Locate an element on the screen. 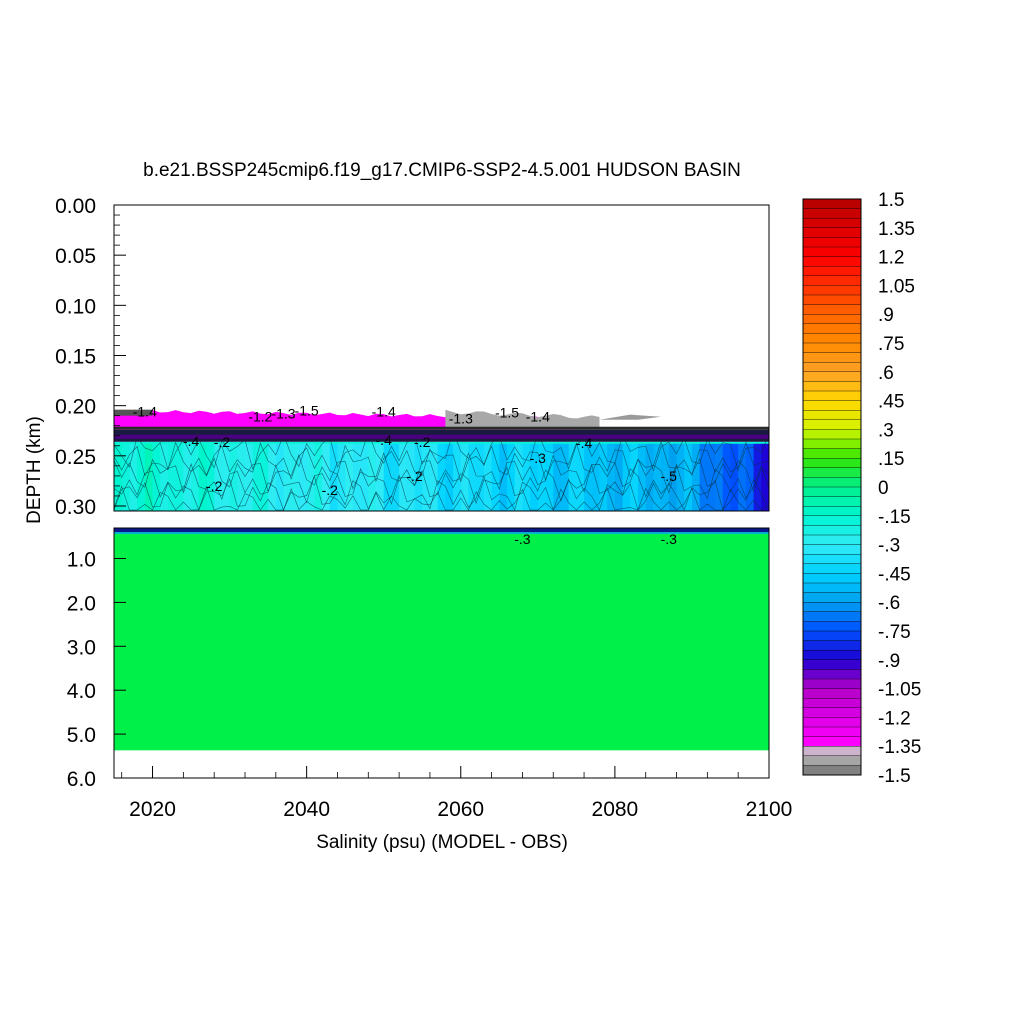  colorbar-label: -.75 is located at coordinates (894, 632).